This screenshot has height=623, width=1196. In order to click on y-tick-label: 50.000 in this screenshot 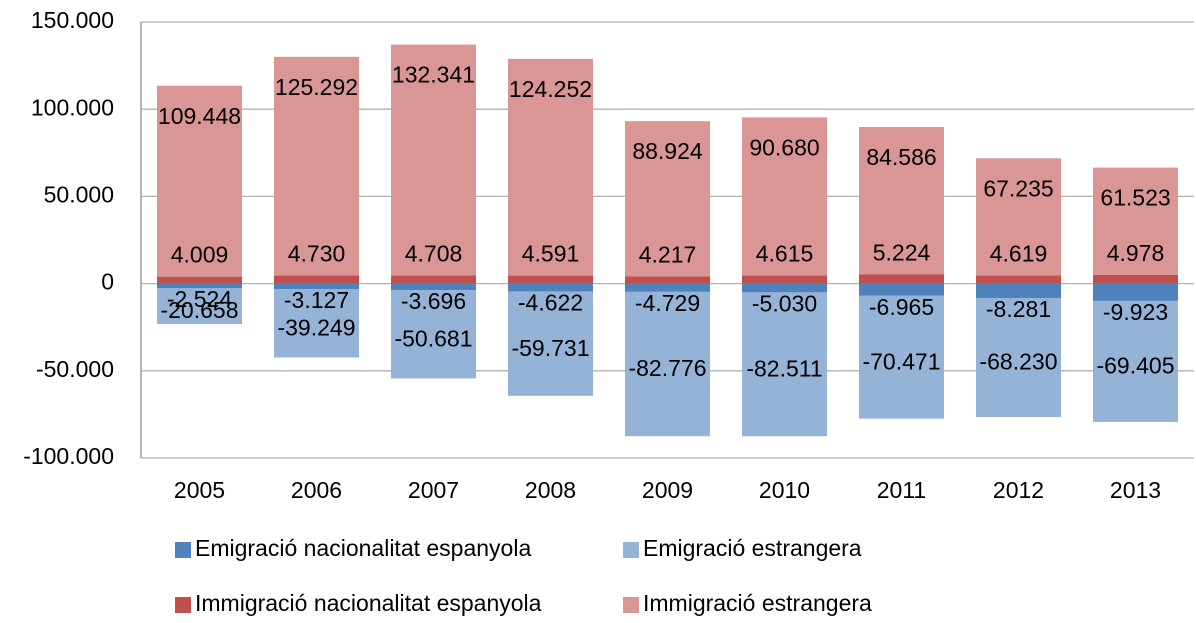, I will do `click(79, 194)`.